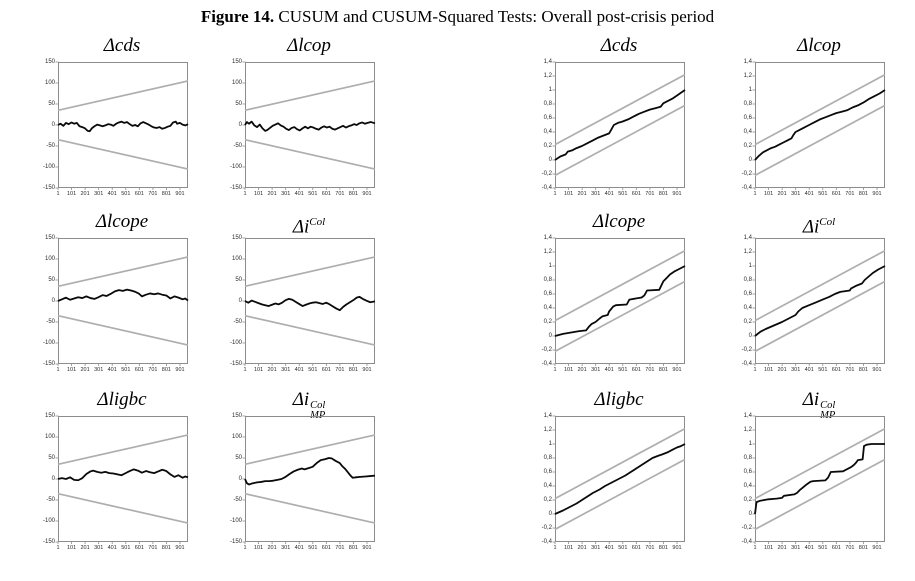  I want to click on y-tick-label: 150, so click(49, 416).